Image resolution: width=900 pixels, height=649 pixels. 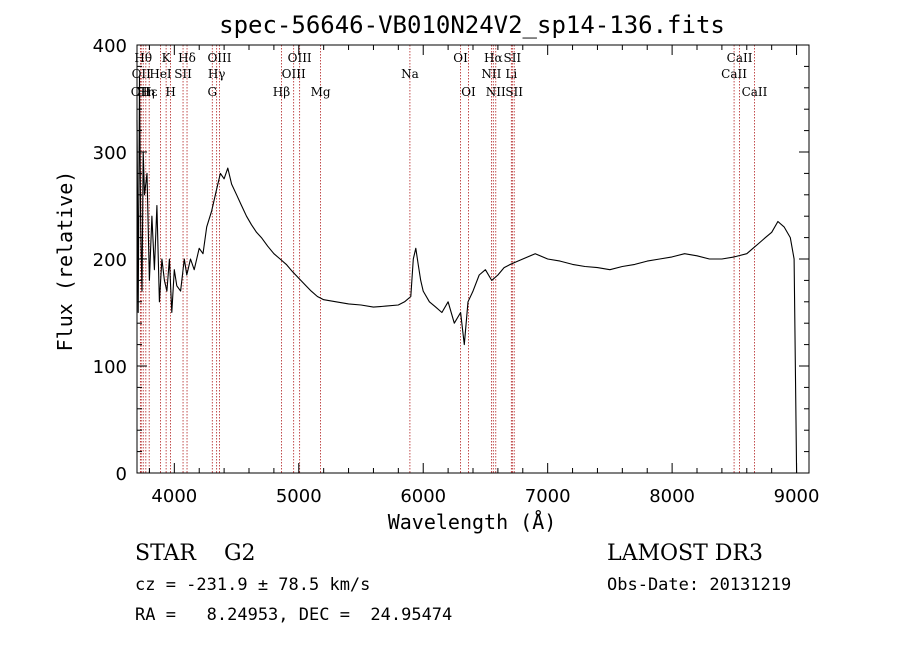 What do you see at coordinates (423, 496) in the screenshot?
I see `x-tick-label-2: 6000` at bounding box center [423, 496].